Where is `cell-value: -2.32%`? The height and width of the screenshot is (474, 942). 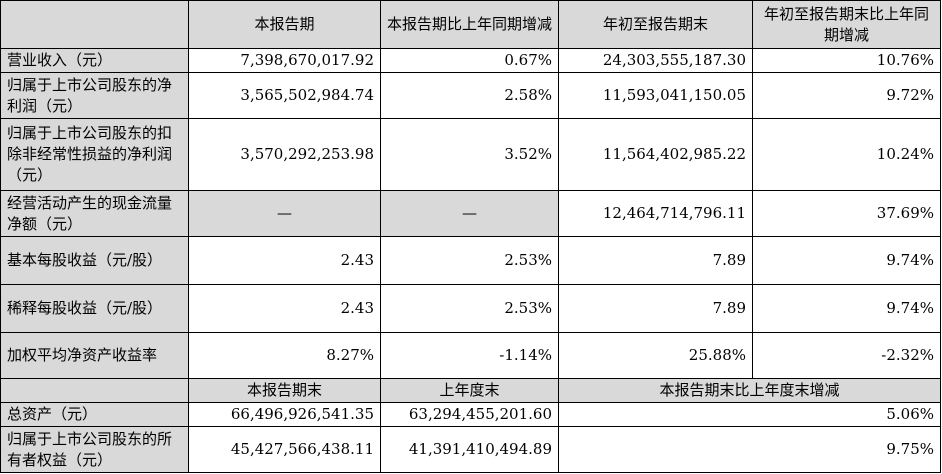
cell-value: -2.32% is located at coordinates (846, 355).